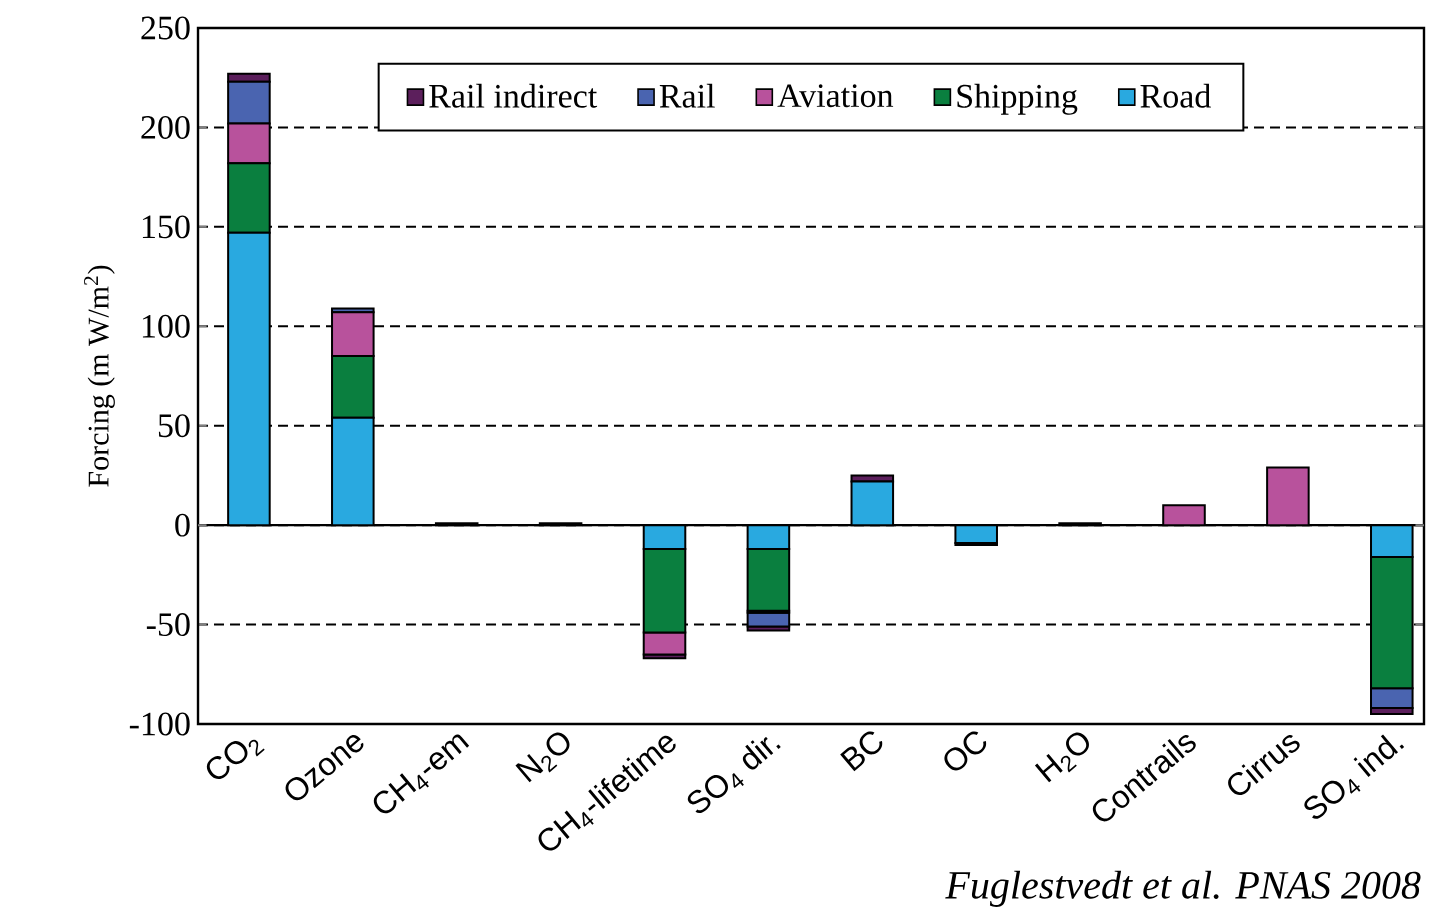 The width and height of the screenshot is (1432, 916). What do you see at coordinates (1175, 95) in the screenshot?
I see `legend-label: Road` at bounding box center [1175, 95].